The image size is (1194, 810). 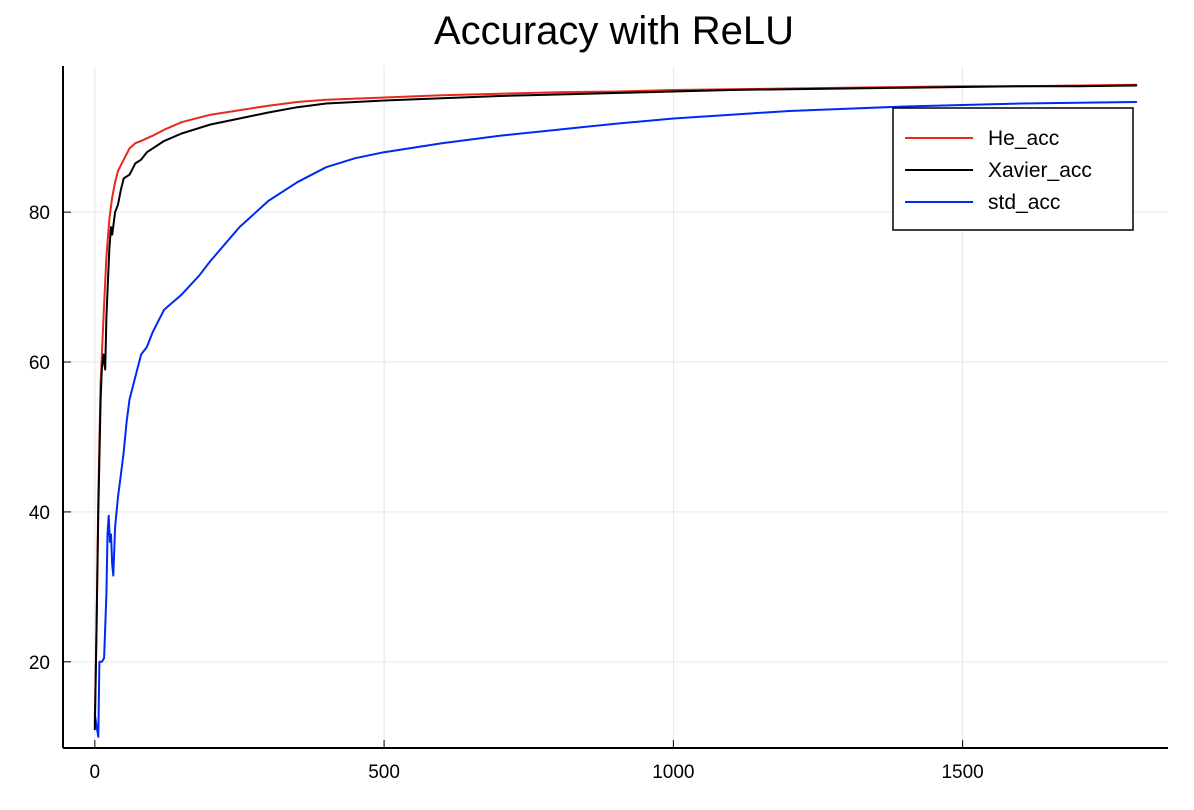 What do you see at coordinates (95, 772) in the screenshot?
I see `x-tick-label: 0` at bounding box center [95, 772].